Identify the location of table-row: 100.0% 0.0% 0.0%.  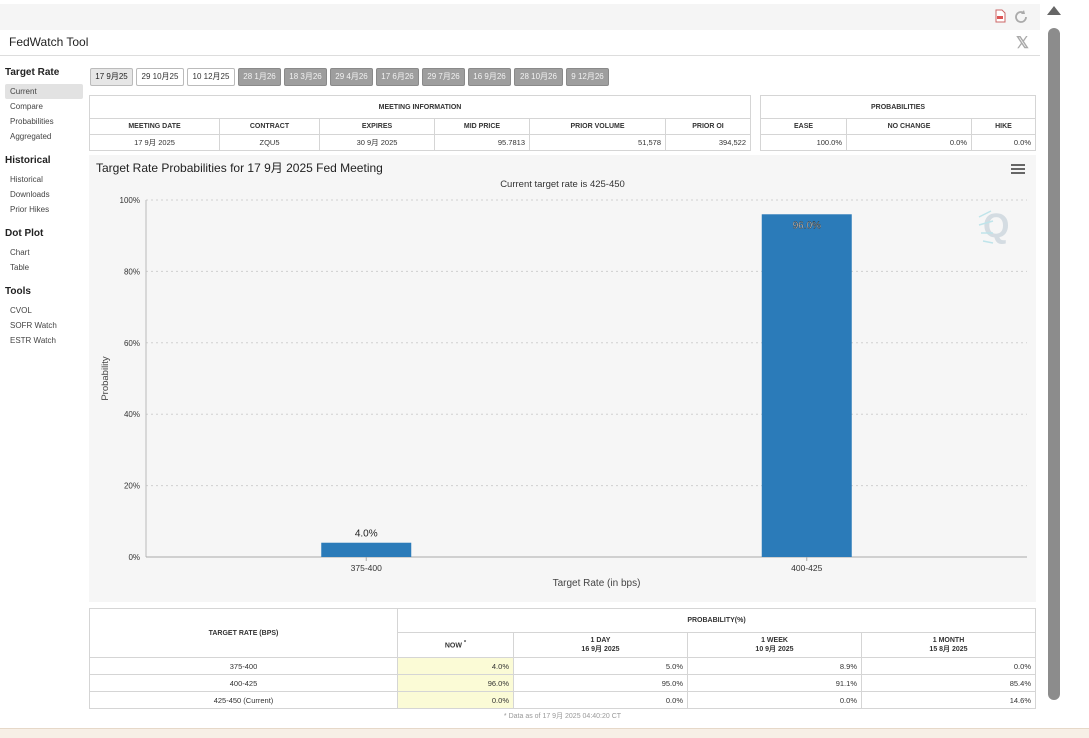
(898, 142).